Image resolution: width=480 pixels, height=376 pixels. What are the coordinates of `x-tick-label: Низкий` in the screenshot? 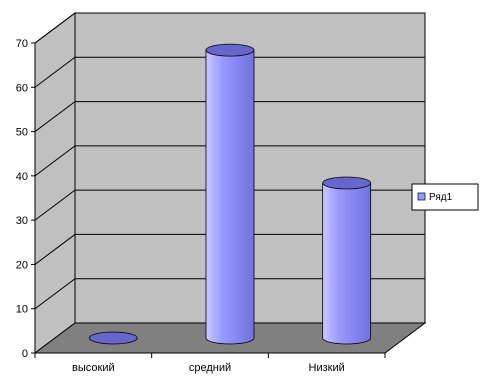 It's located at (327, 368).